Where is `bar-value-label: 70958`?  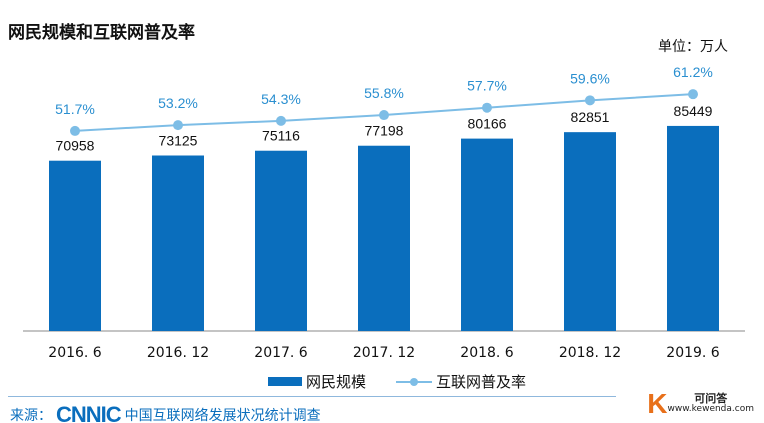 bar-value-label: 70958 is located at coordinates (75, 146).